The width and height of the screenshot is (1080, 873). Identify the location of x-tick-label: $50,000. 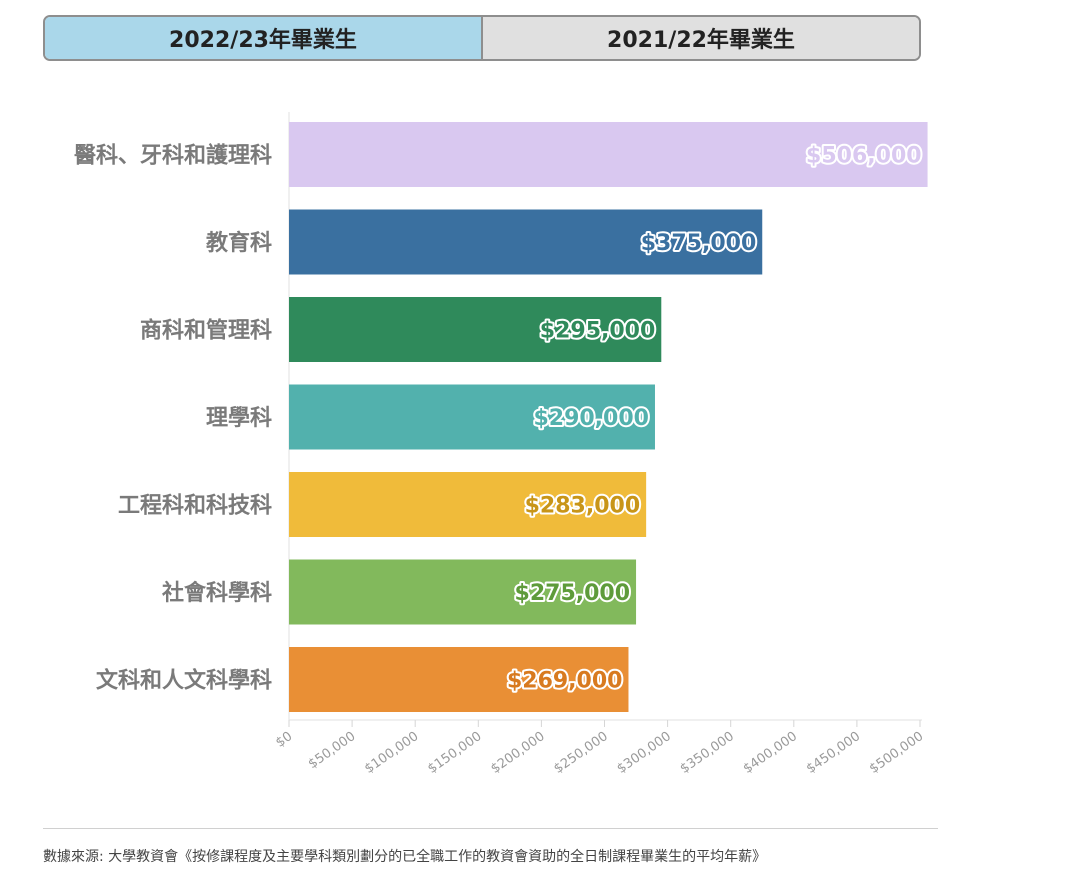
(332, 750).